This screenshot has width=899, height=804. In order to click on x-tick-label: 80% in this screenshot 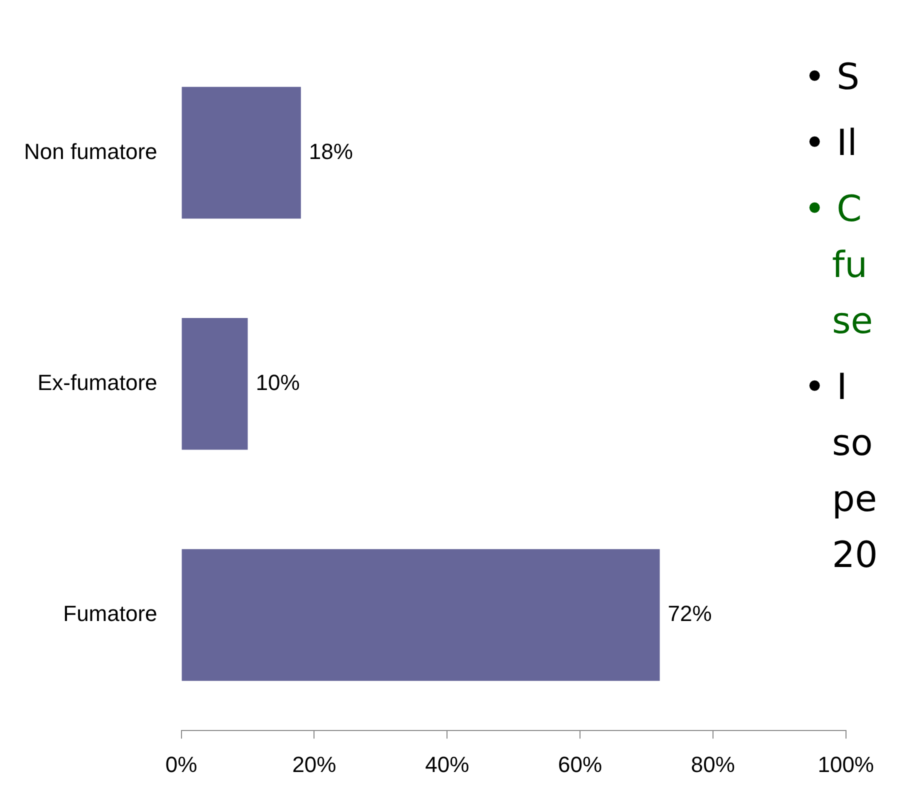, I will do `click(712, 764)`.